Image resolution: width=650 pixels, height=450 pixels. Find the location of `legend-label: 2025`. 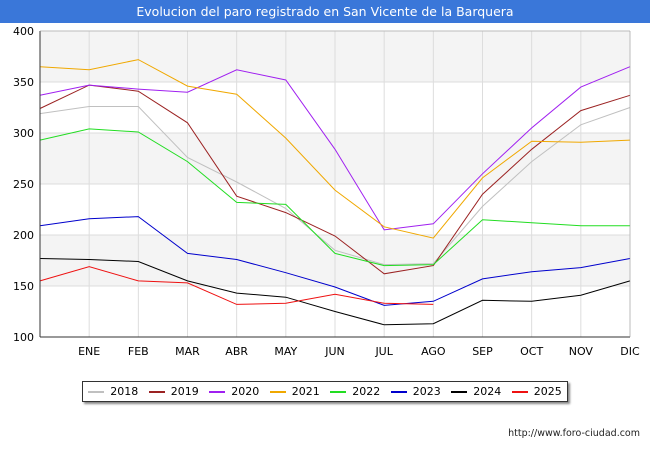

legend-label: 2025 is located at coordinates (547, 391).